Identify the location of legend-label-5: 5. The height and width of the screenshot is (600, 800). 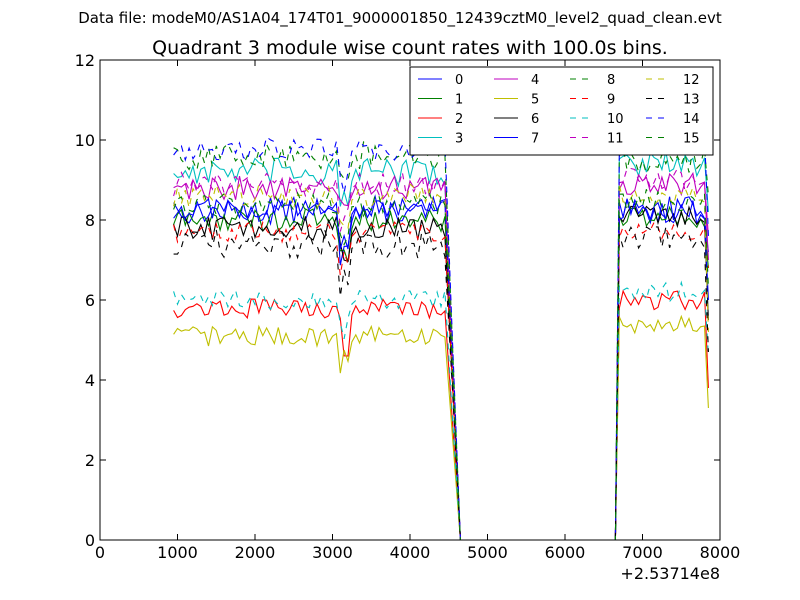
(535, 100).